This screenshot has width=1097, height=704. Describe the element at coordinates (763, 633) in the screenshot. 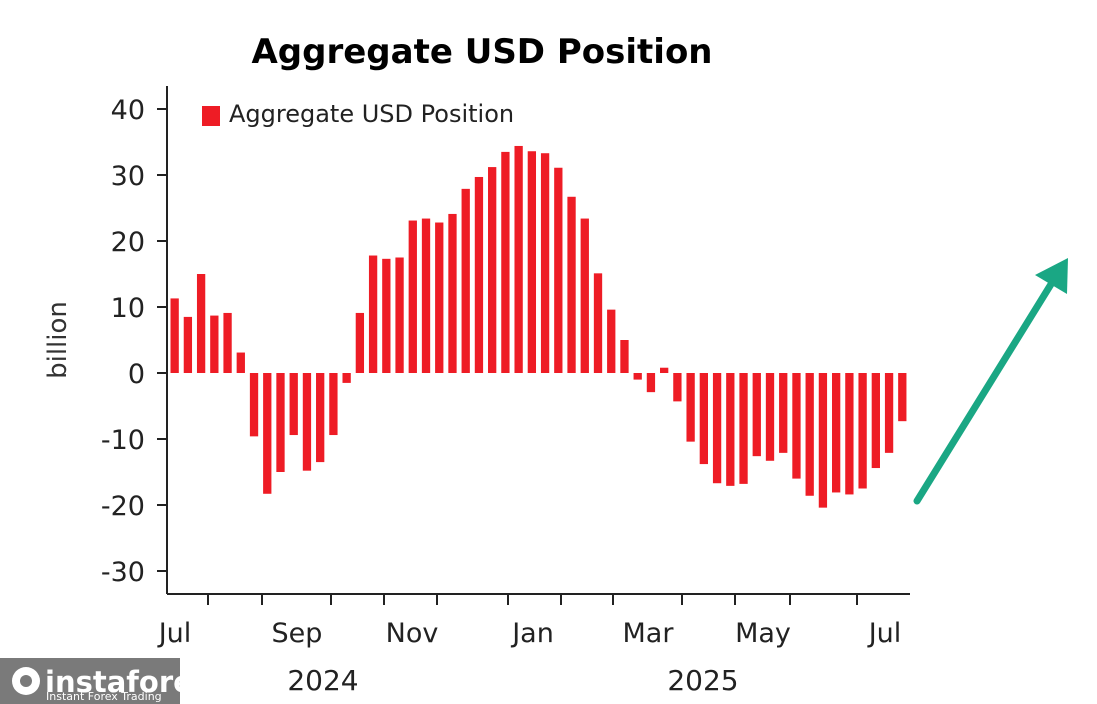

I see `x-tick-label: May` at that location.